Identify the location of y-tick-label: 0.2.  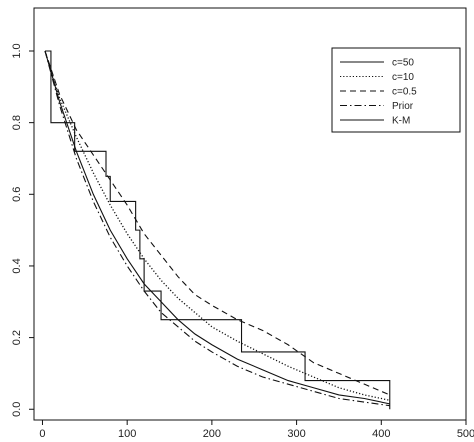
(17, 337).